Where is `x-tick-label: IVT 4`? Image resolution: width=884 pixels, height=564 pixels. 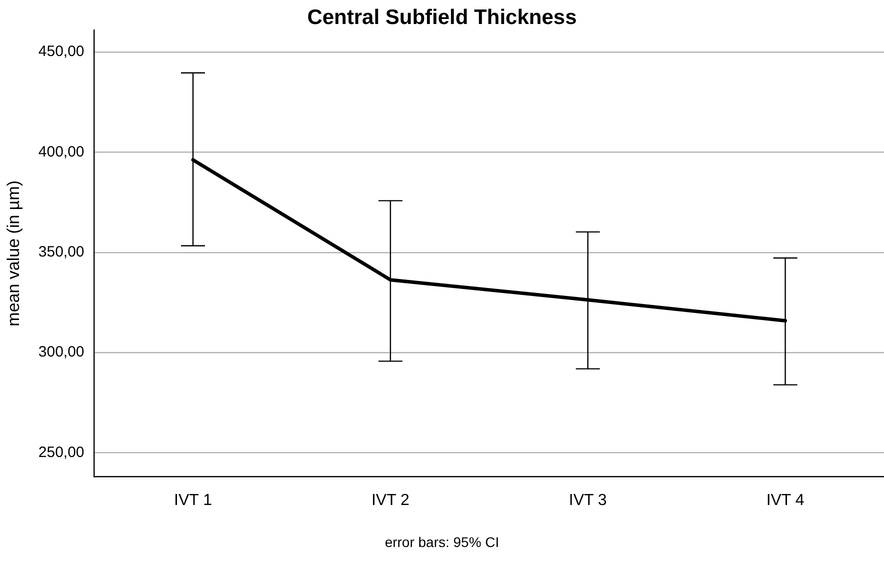
x-tick-label: IVT 4 is located at coordinates (785, 500).